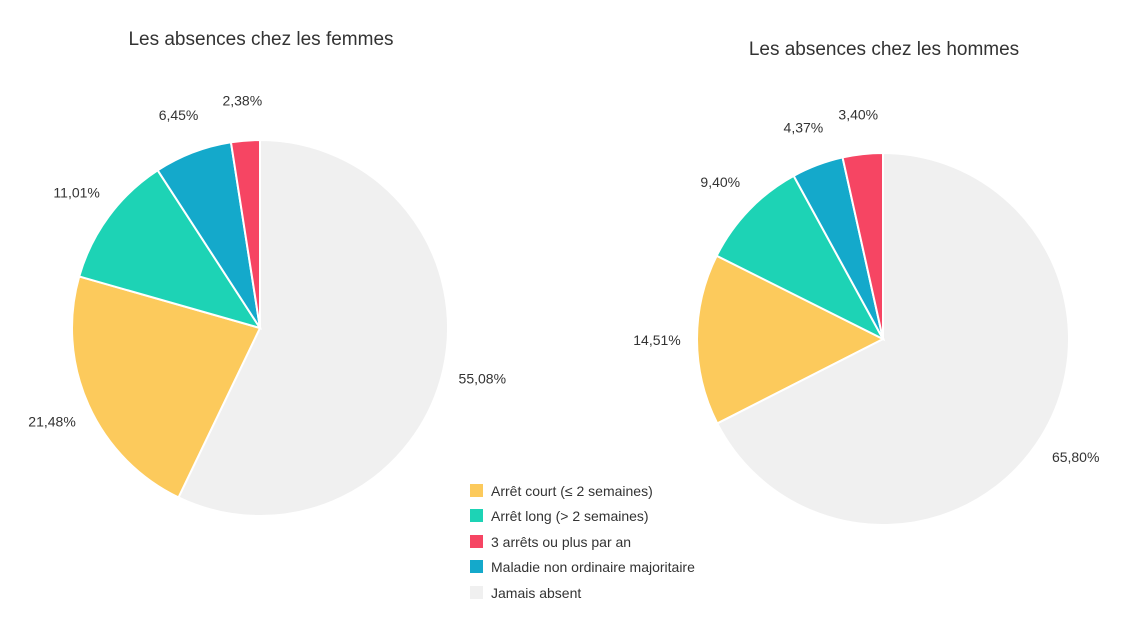  What do you see at coordinates (242, 101) in the screenshot?
I see `data-label: 2,38%` at bounding box center [242, 101].